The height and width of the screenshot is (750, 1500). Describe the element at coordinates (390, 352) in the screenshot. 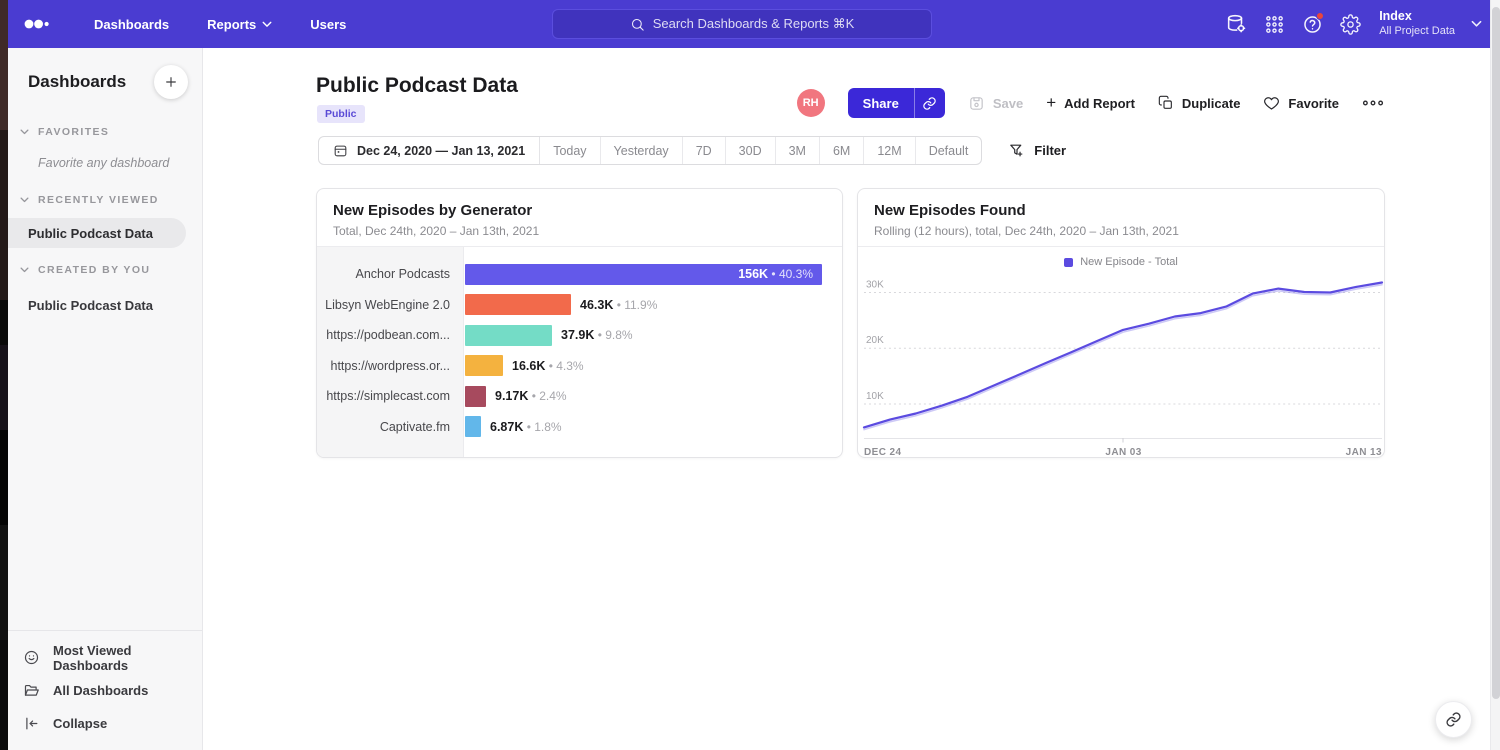

I see `bar-label-column` at that location.